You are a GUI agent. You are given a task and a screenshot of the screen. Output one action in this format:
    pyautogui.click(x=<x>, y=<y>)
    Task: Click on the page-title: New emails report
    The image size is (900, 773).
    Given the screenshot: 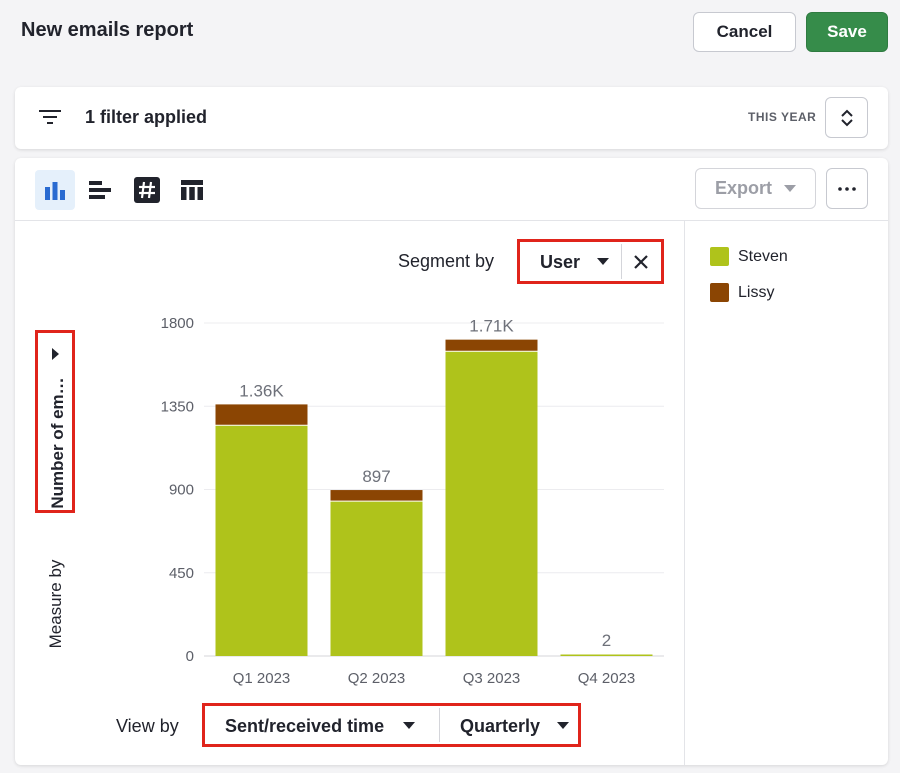 What is the action you would take?
    pyautogui.click(x=107, y=30)
    